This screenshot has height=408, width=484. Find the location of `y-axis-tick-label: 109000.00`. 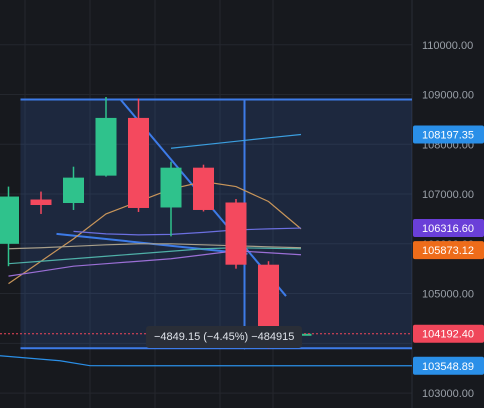

y-axis-tick-label: 109000.00 is located at coordinates (448, 96).